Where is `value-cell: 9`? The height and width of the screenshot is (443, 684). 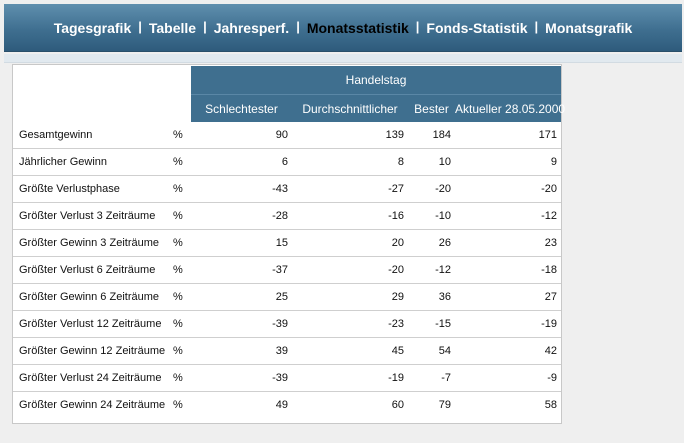 value-cell: 9 is located at coordinates (508, 162).